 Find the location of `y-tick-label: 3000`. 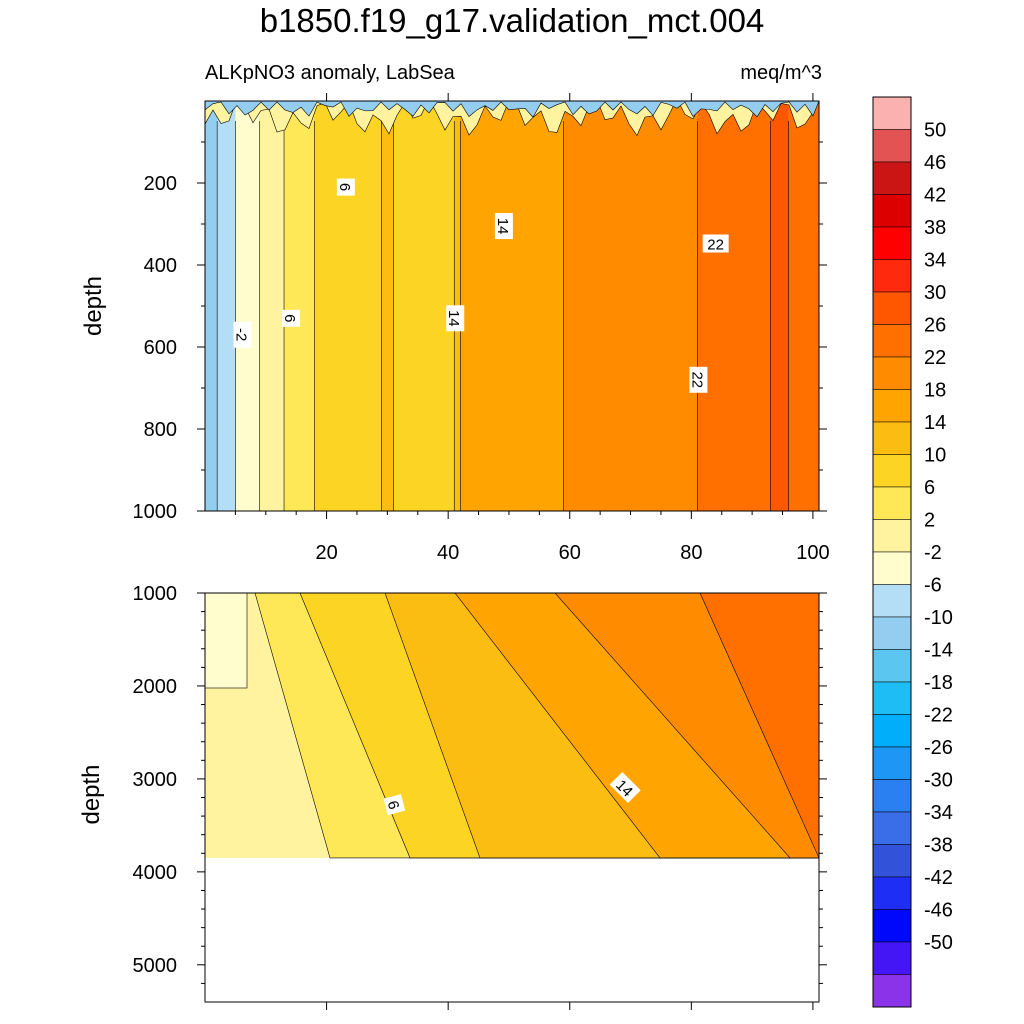

y-tick-label: 3000 is located at coordinates (155, 780).